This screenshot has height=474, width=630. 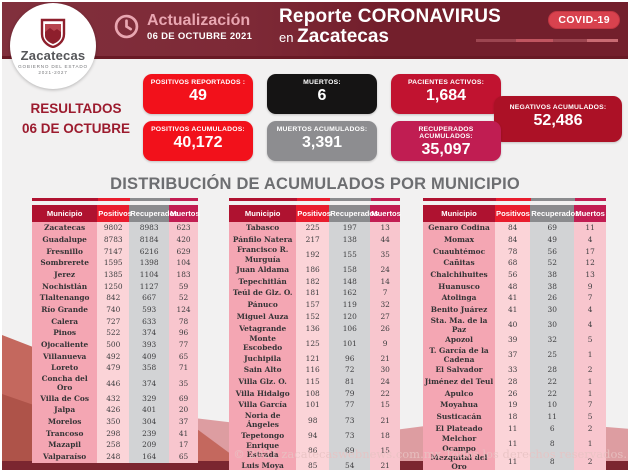 What do you see at coordinates (350, 370) in the screenshot?
I see `municipality-value: 72` at bounding box center [350, 370].